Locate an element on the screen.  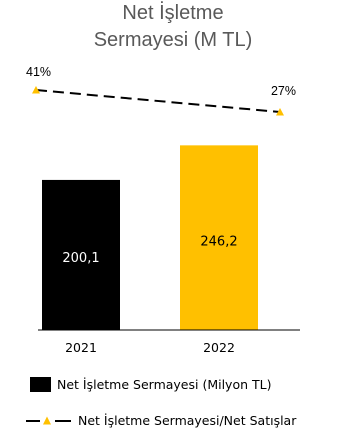
ratio-value-label-2021: 41% is located at coordinates (38, 72).